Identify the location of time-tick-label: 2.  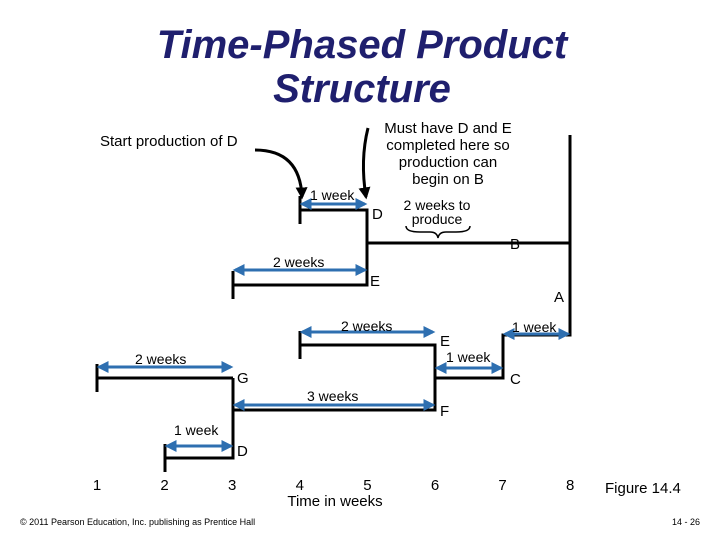
(164, 485).